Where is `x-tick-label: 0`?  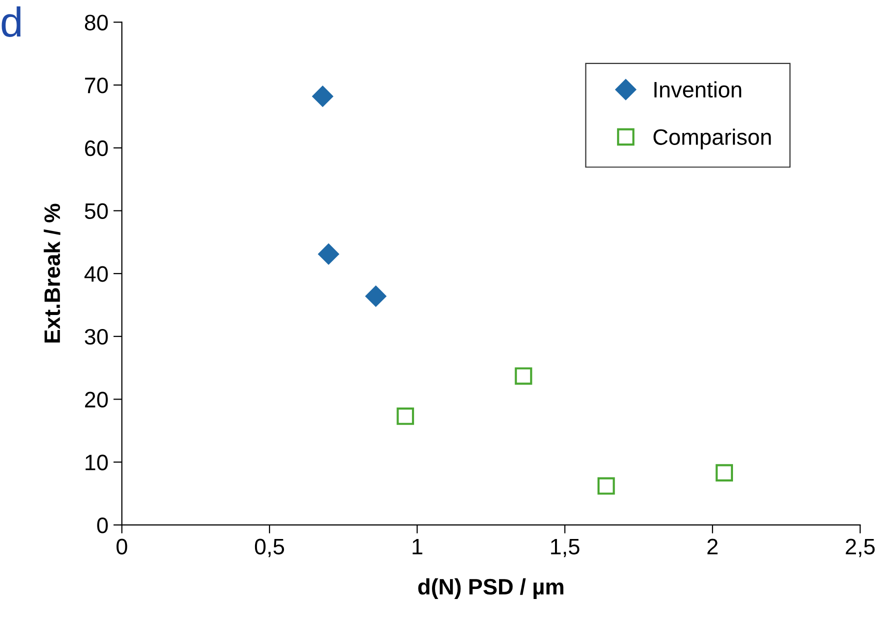 x-tick-label: 0 is located at coordinates (122, 546).